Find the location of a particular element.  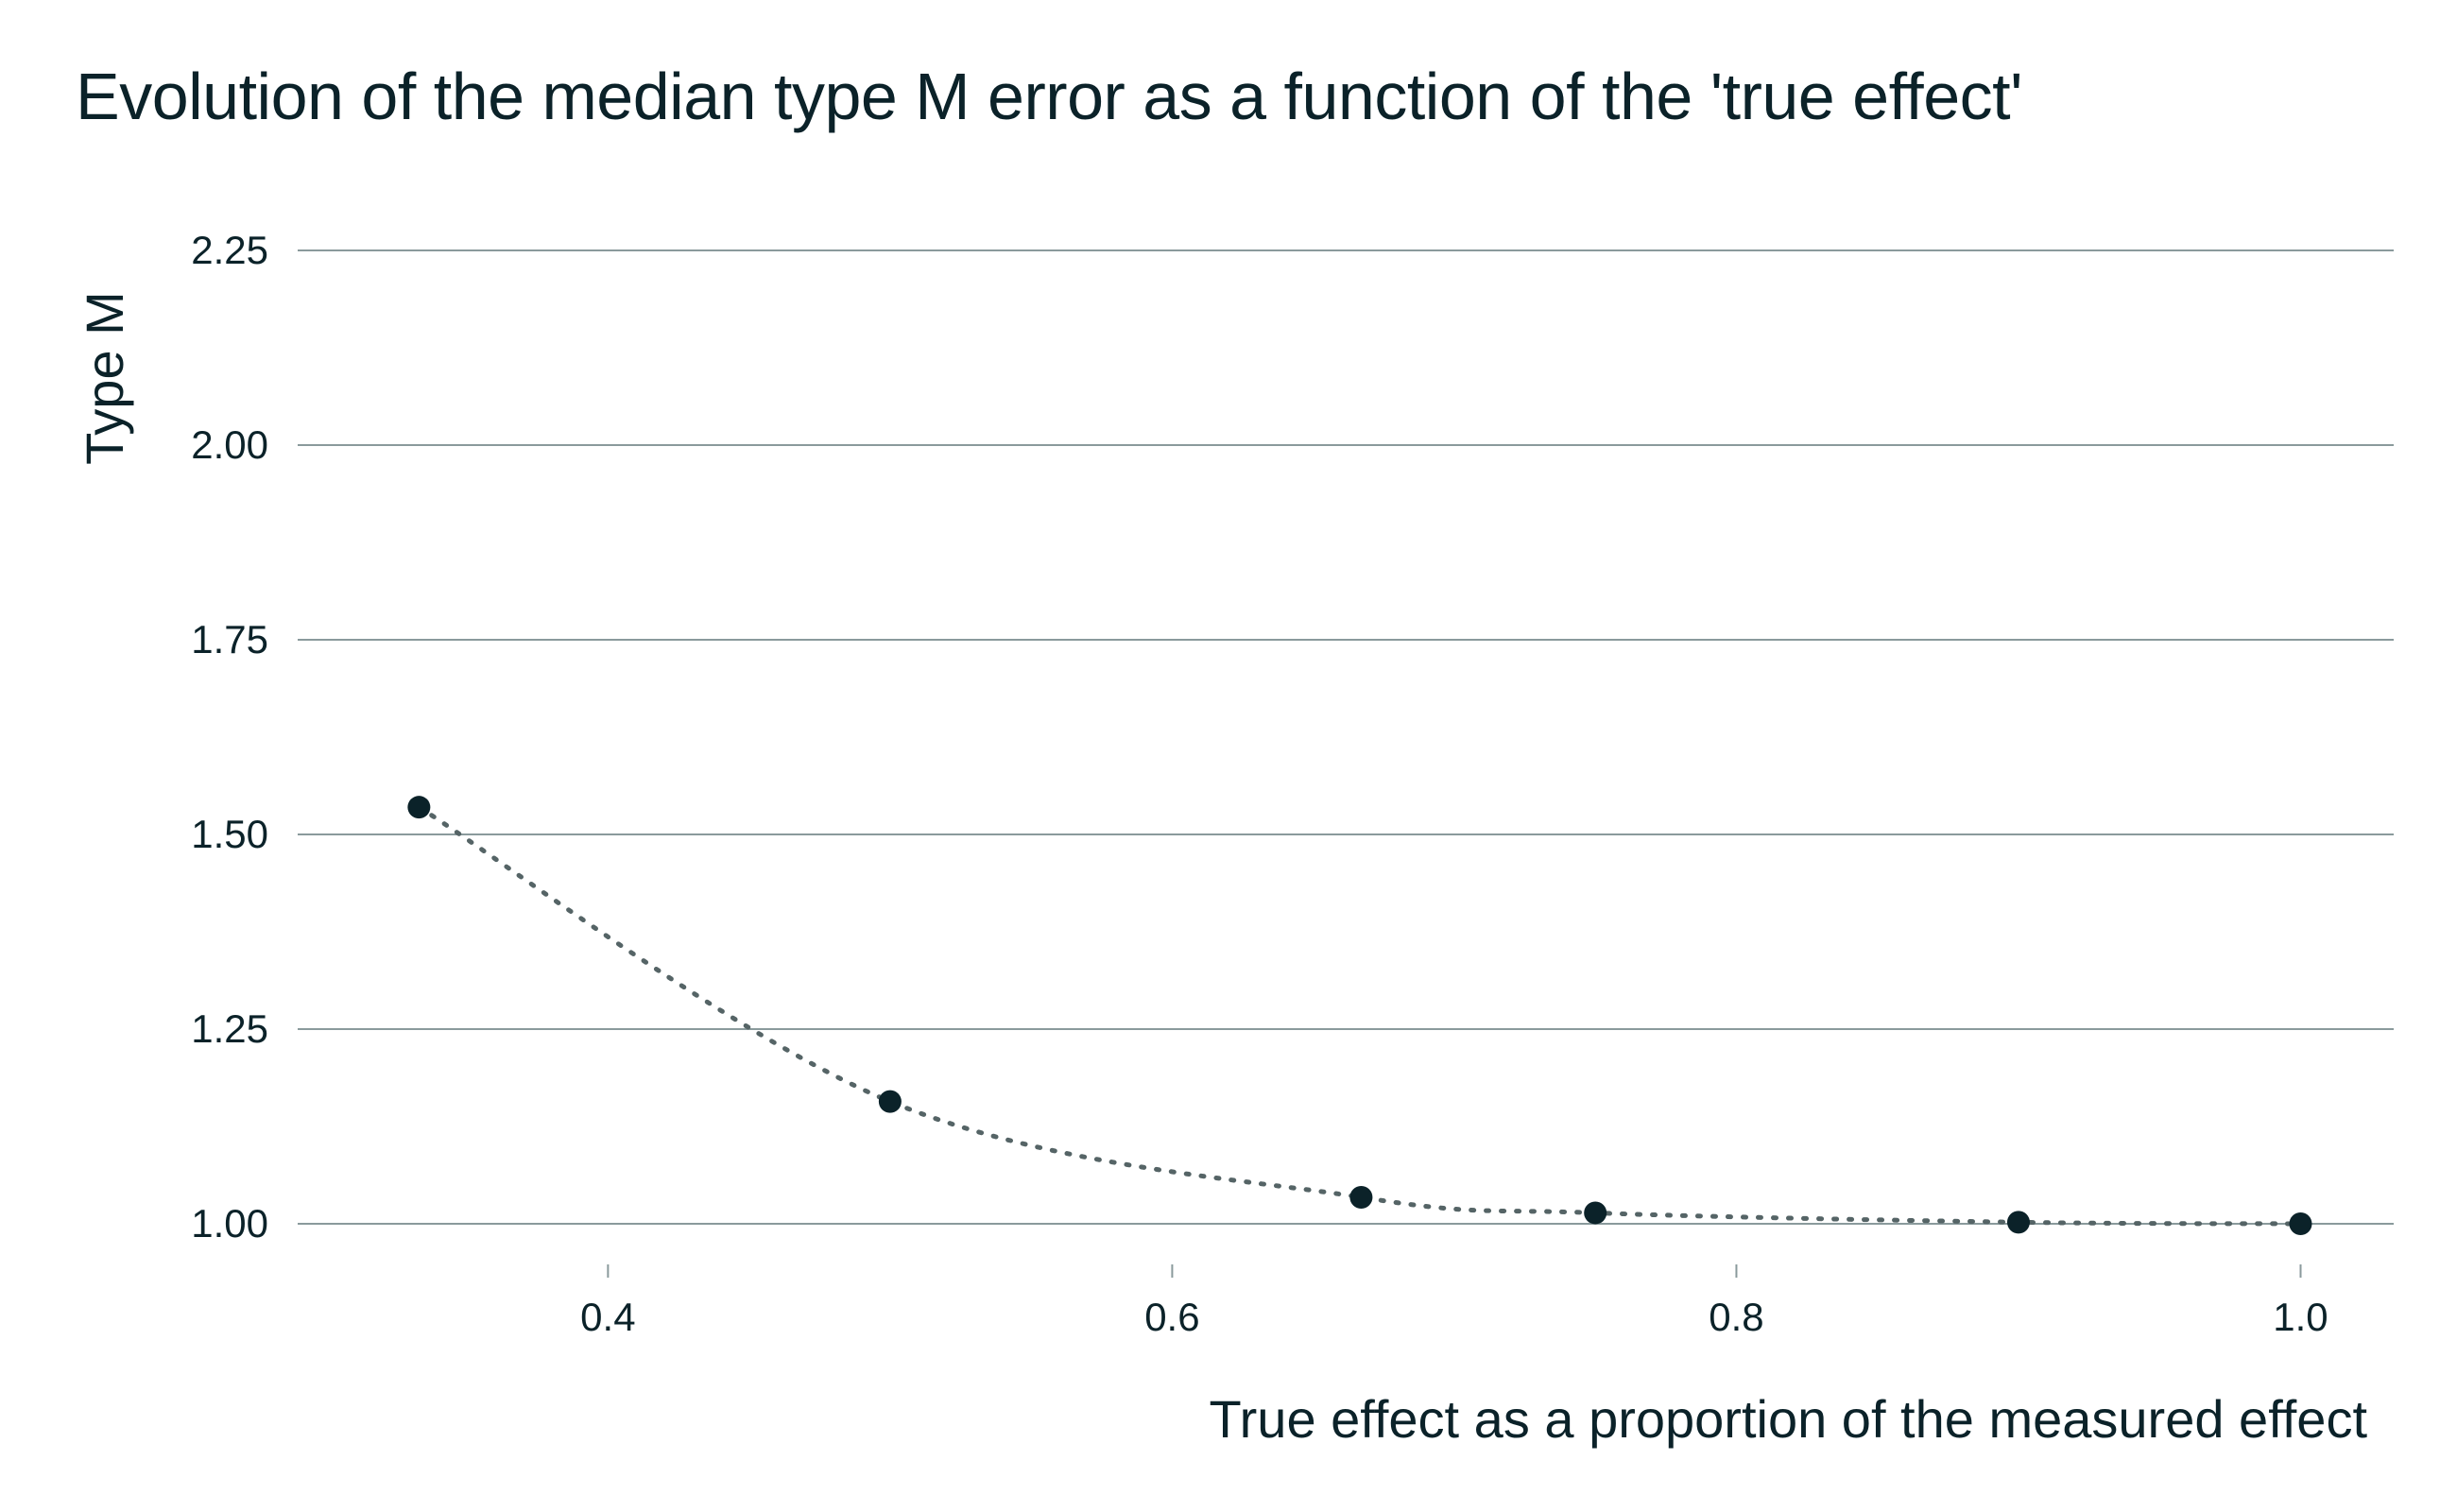

x-axis-ticks: 0.4 0.6 0.8 1.0 is located at coordinates (1454, 1301).